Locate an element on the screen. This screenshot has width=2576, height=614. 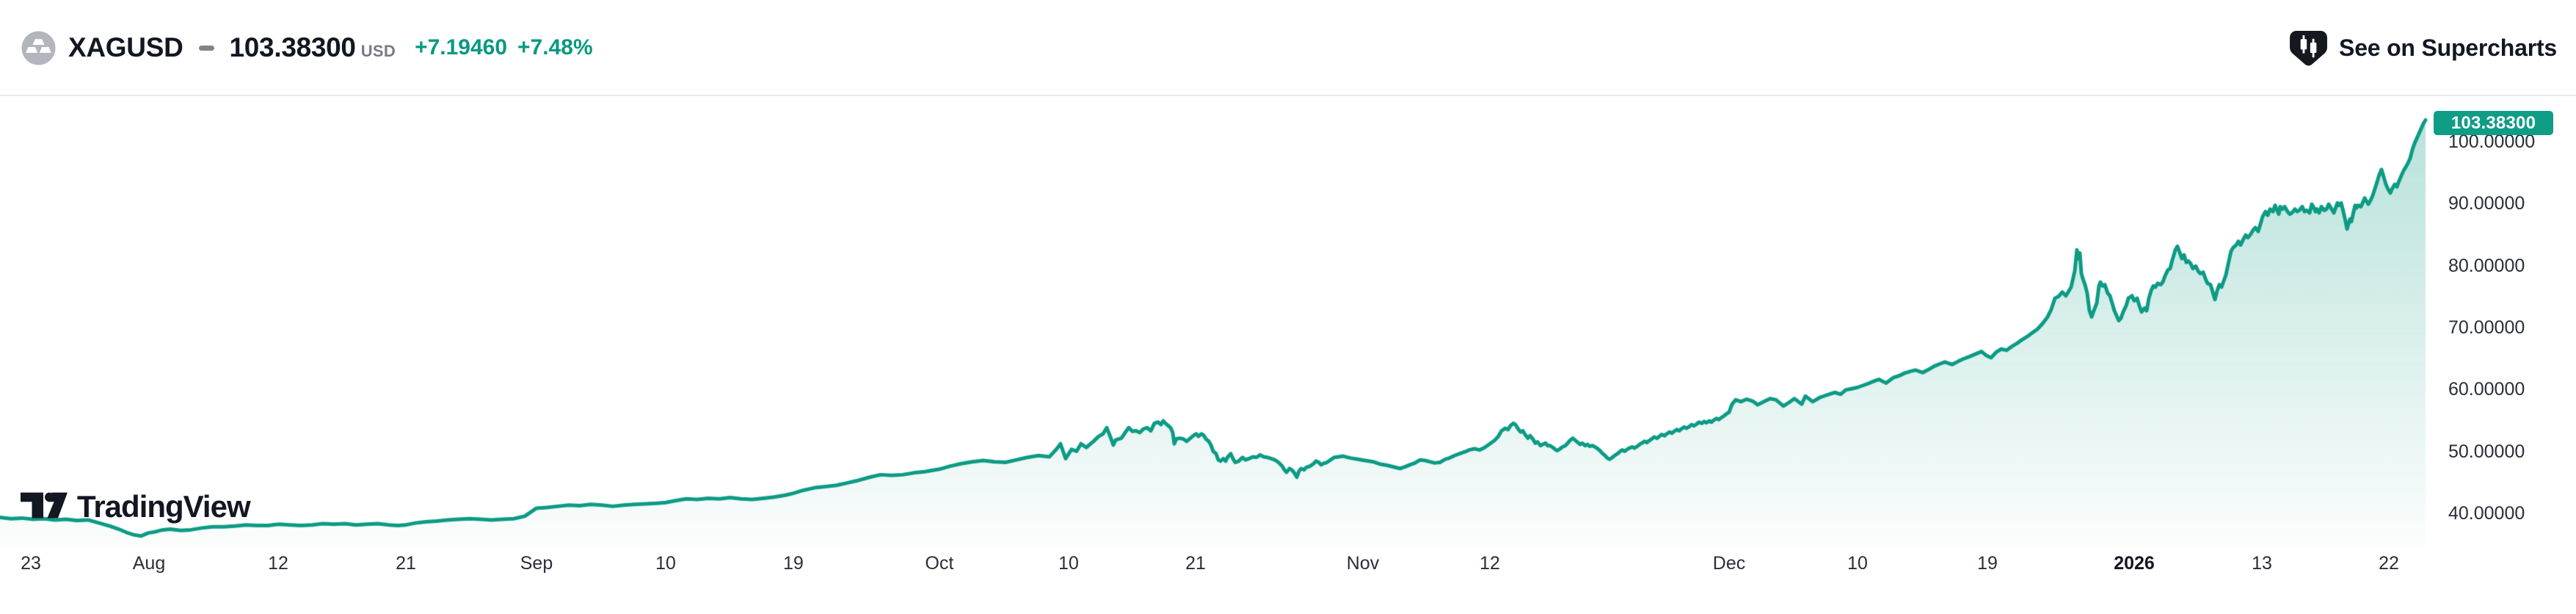
symbol-info: XAGUSD 103.38300 USD +7.19460 +7.48% is located at coordinates (307, 47).